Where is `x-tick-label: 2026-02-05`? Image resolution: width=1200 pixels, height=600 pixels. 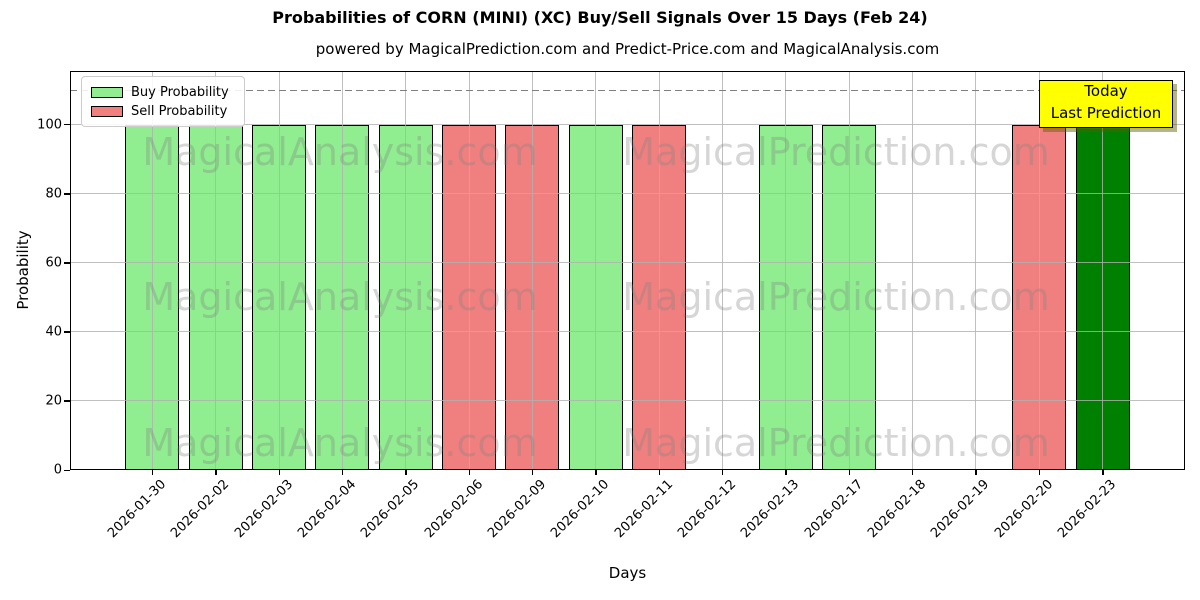 x-tick-label: 2026-02-05 is located at coordinates (390, 509).